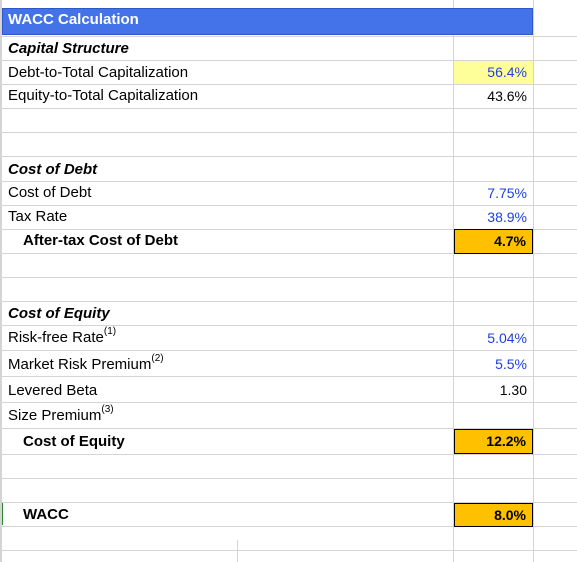 This screenshot has width=577, height=562. What do you see at coordinates (2, 514) in the screenshot?
I see `wacc-row-marker` at bounding box center [2, 514].